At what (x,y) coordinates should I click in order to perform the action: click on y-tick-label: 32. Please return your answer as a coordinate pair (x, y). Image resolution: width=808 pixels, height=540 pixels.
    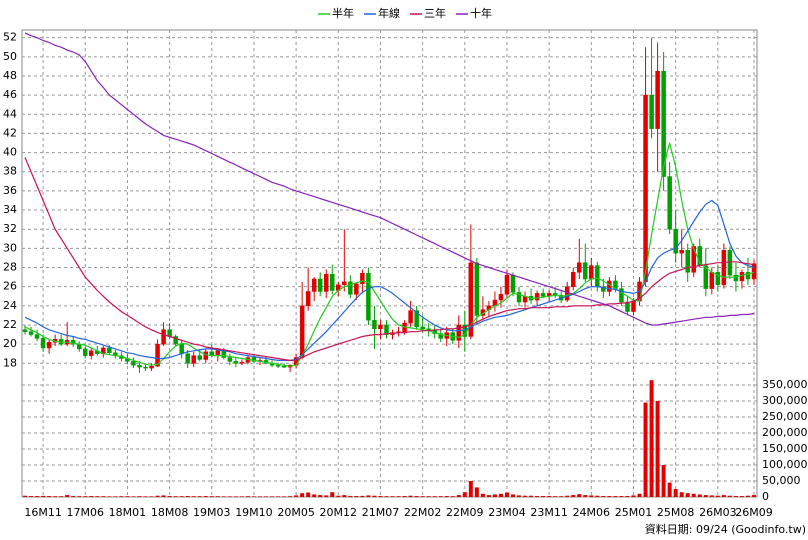
    Looking at the image, I should click on (10, 228).